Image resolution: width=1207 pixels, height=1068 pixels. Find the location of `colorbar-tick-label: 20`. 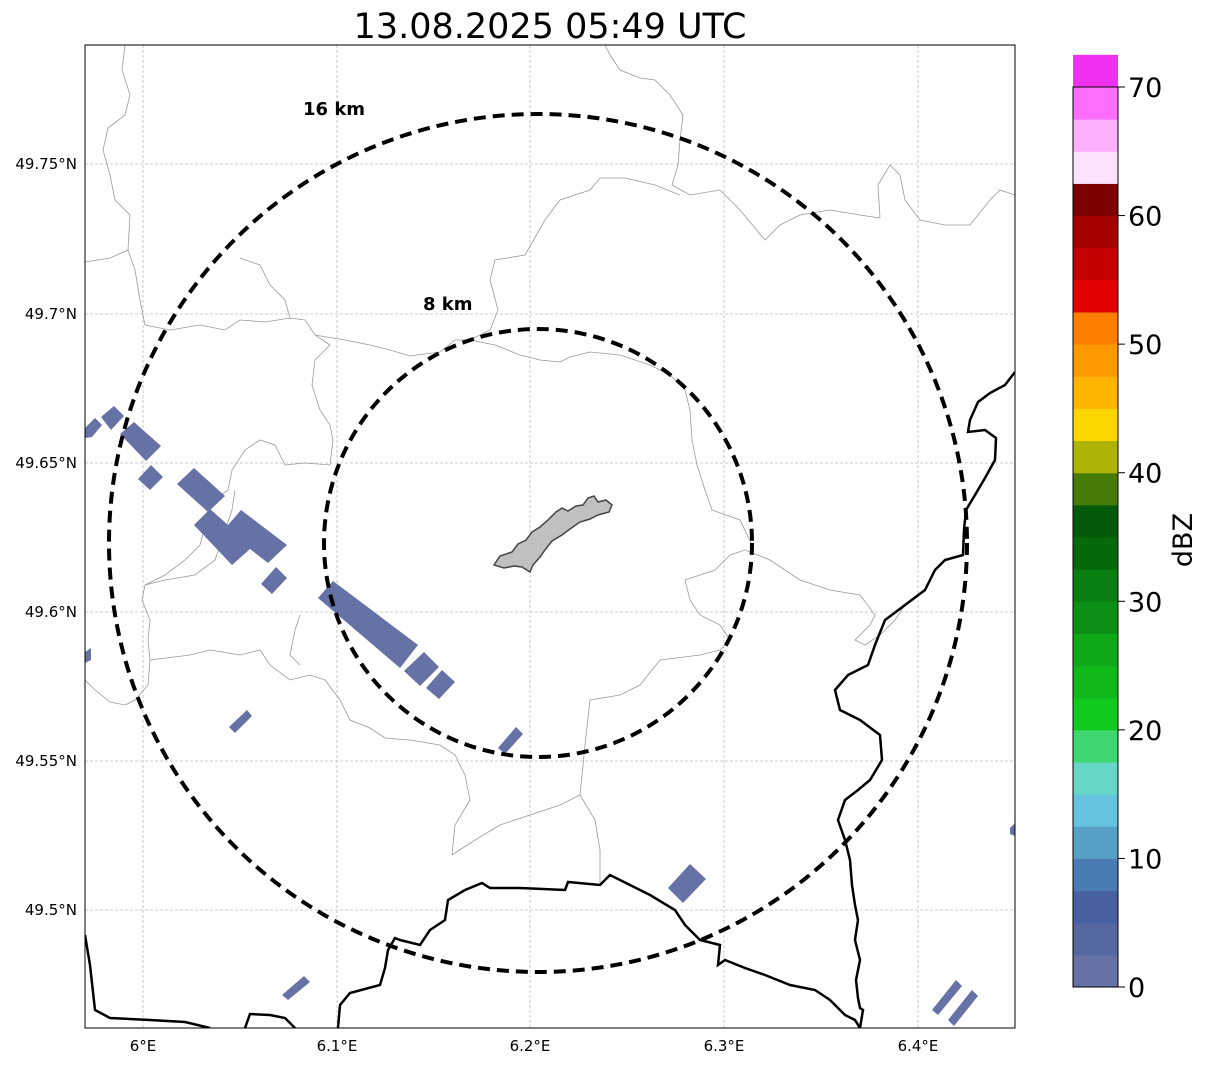

colorbar-tick-label: 20 is located at coordinates (1145, 731).